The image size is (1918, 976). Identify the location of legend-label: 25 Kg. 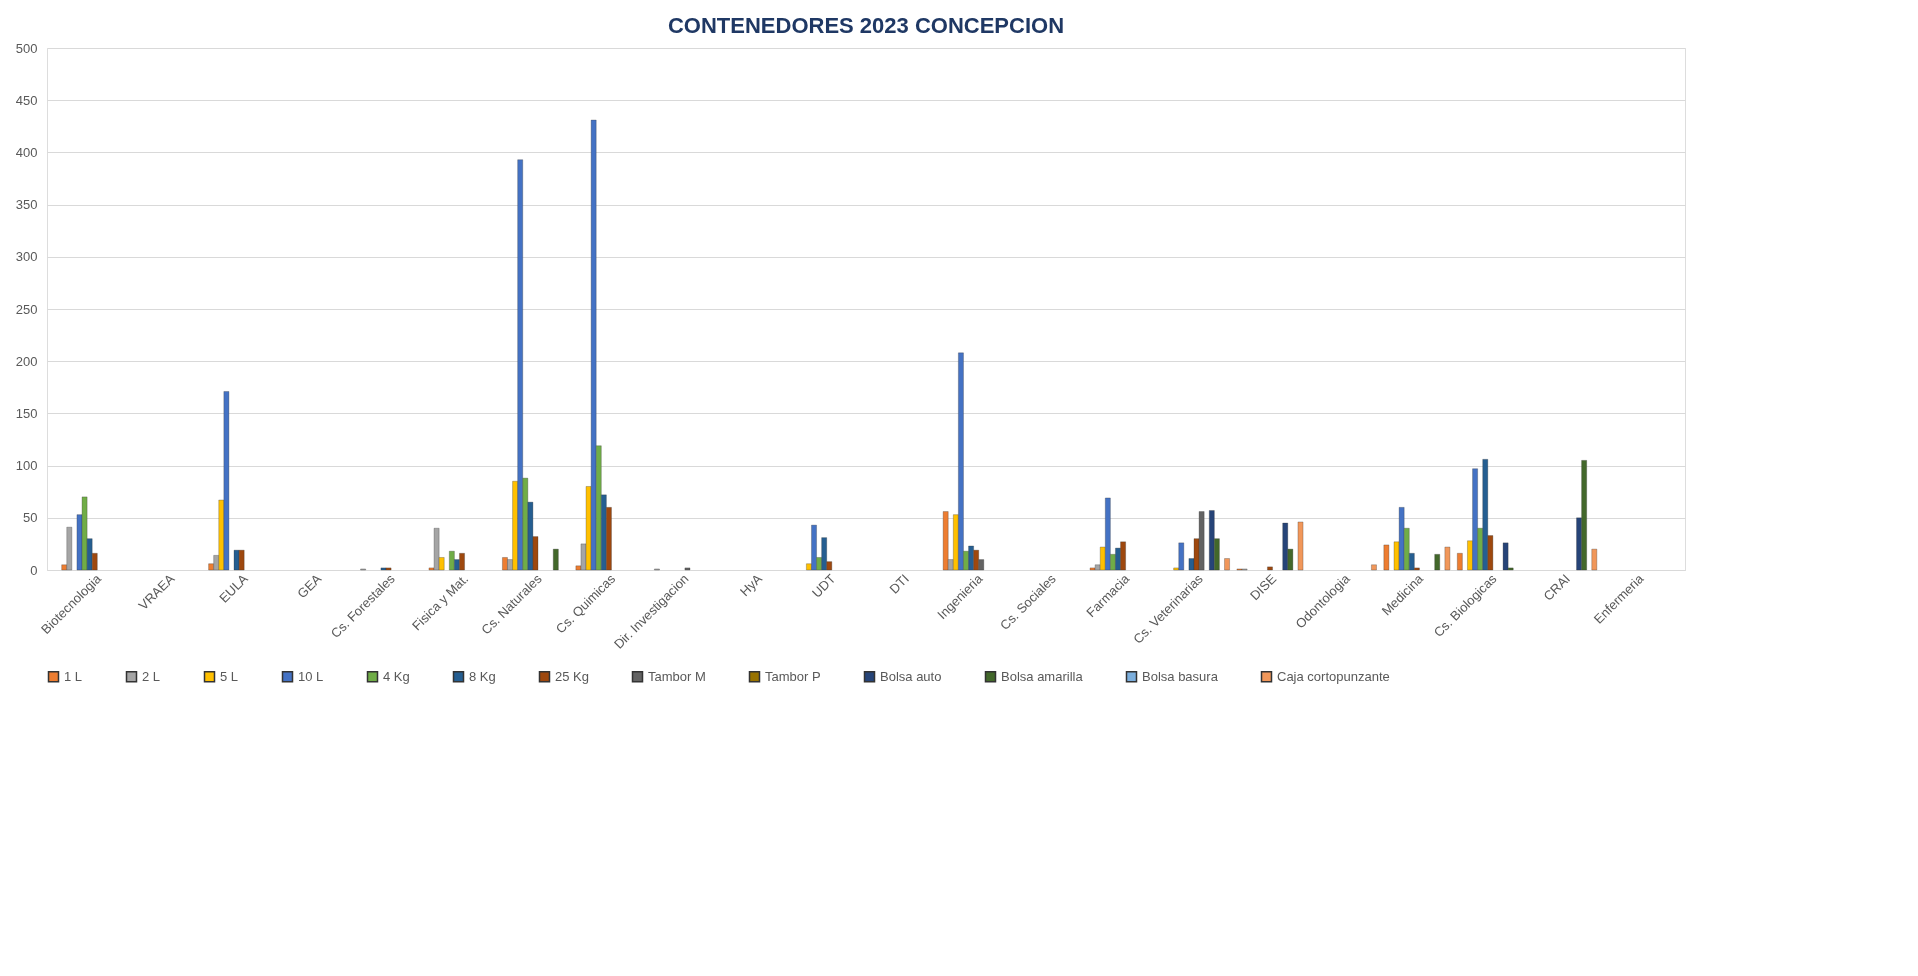
(572, 676).